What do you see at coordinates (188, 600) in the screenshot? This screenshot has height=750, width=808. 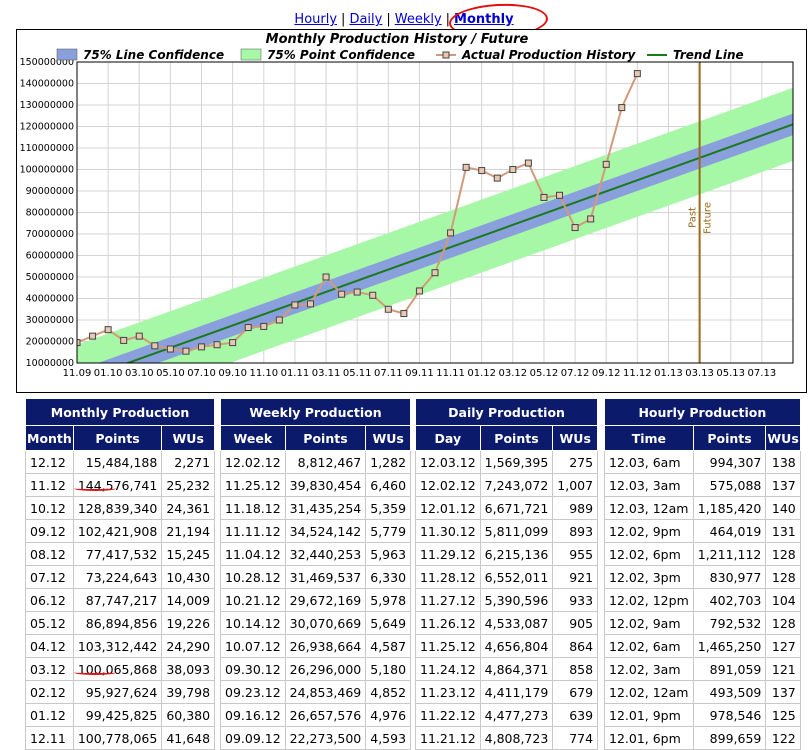 I see `wus-cell: 14,009` at bounding box center [188, 600].